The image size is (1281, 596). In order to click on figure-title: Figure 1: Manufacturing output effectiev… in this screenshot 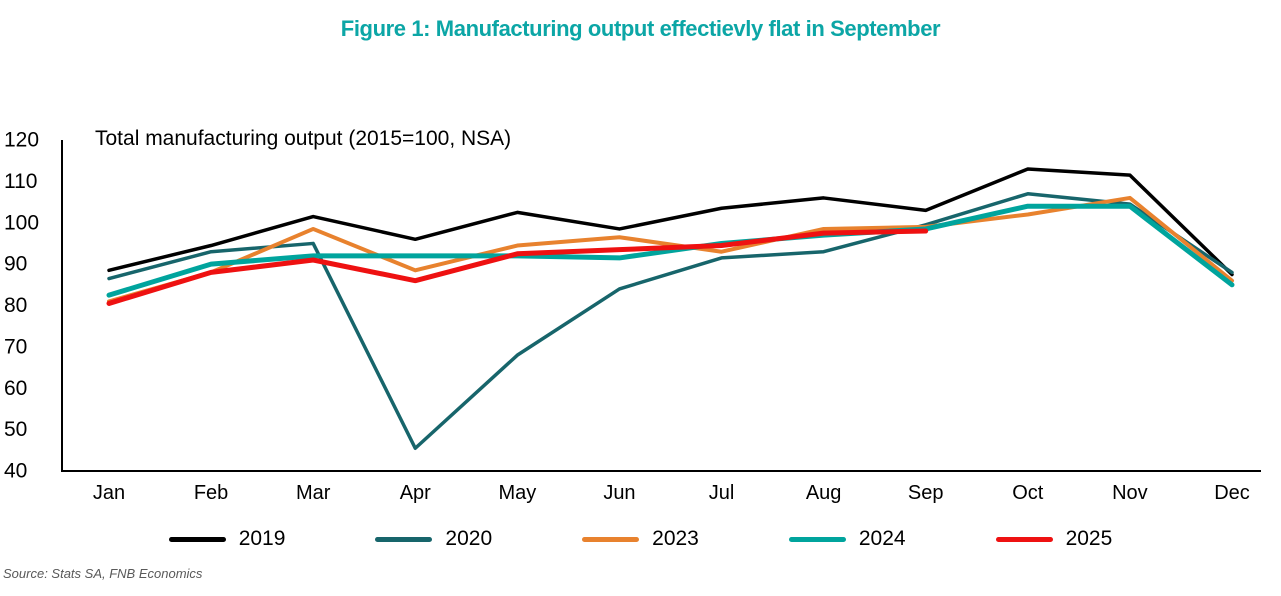, I will do `click(640, 28)`.